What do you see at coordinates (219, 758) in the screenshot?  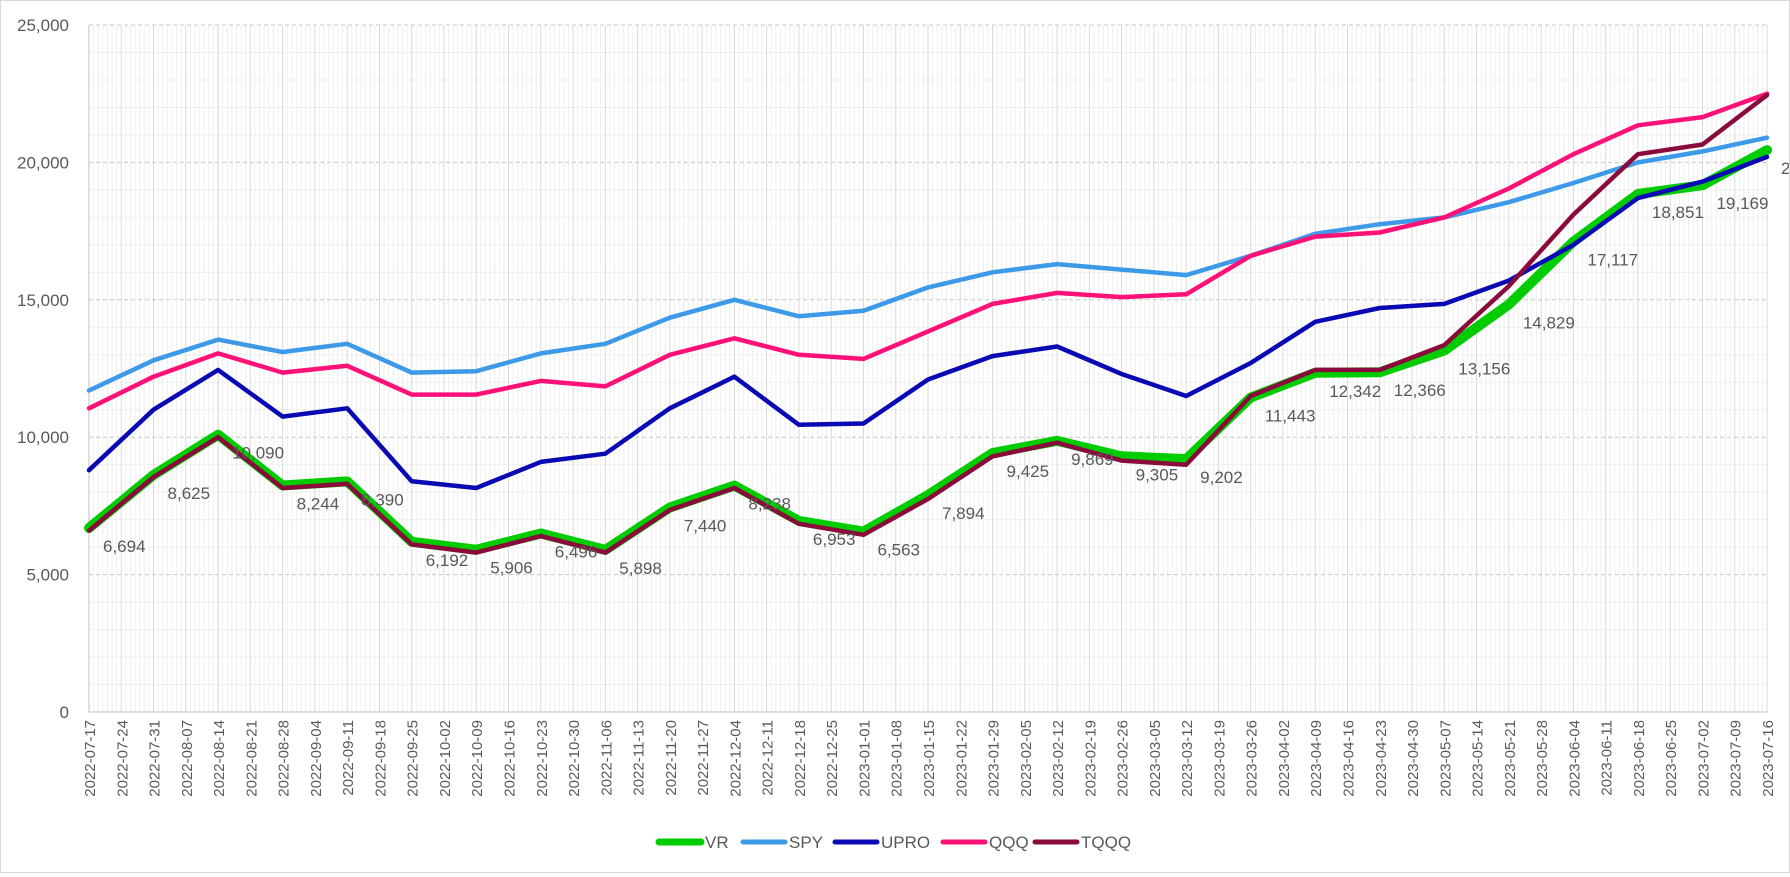 I see `x-tick-label: 2022-08-14` at bounding box center [219, 758].